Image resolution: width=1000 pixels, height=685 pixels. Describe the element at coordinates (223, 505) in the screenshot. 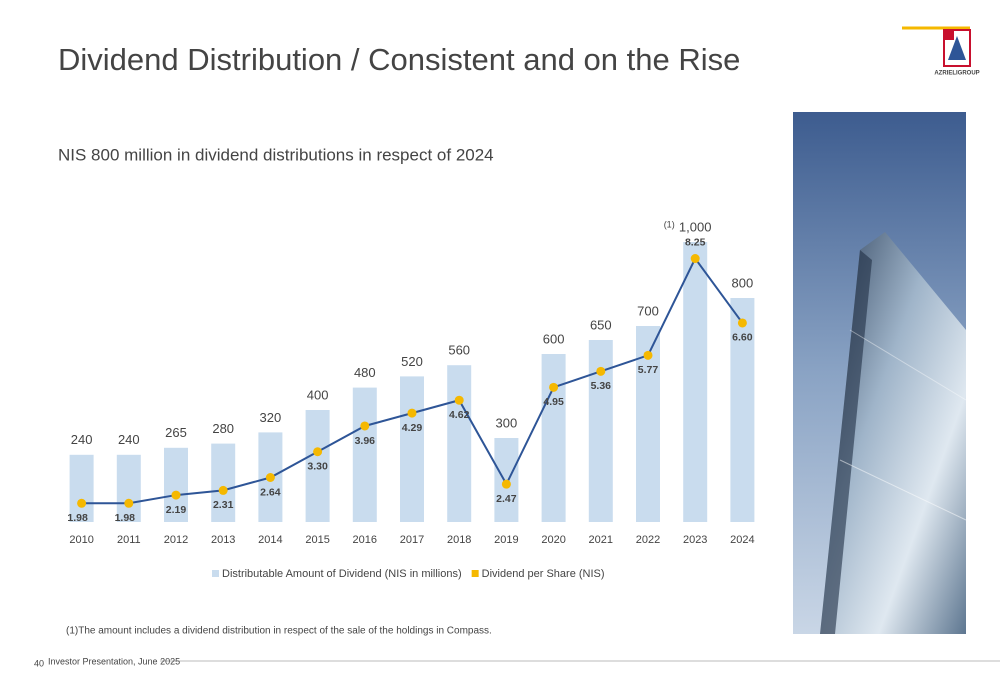

I see `line-label: 2.31` at that location.